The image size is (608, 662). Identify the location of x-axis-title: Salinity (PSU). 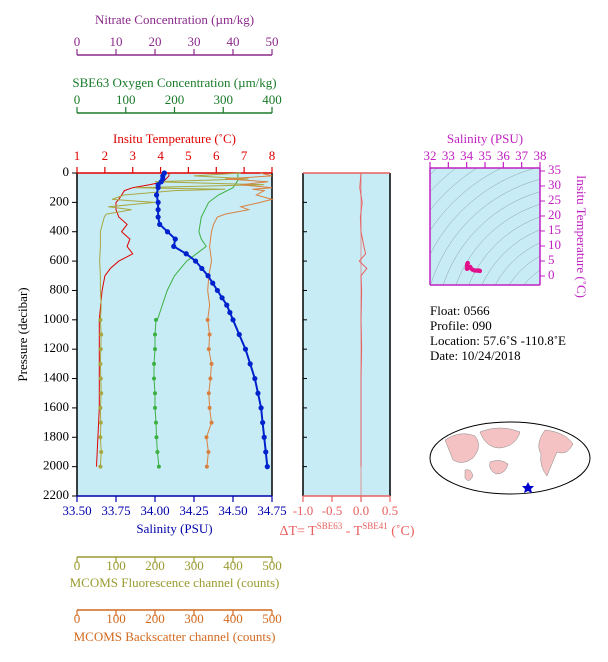
(174, 528).